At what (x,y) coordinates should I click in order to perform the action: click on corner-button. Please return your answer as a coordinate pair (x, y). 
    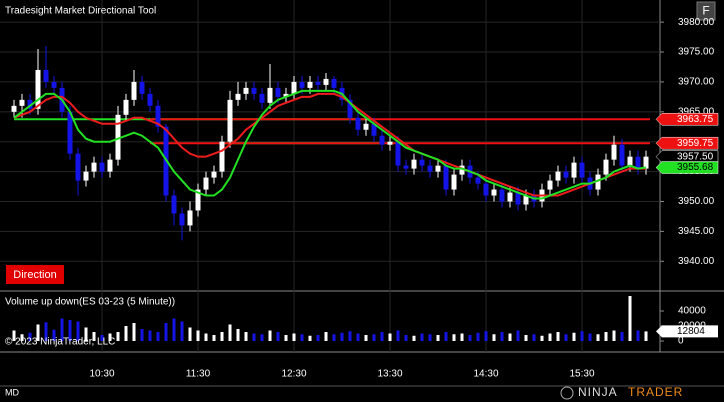
    Looking at the image, I should click on (706, 11).